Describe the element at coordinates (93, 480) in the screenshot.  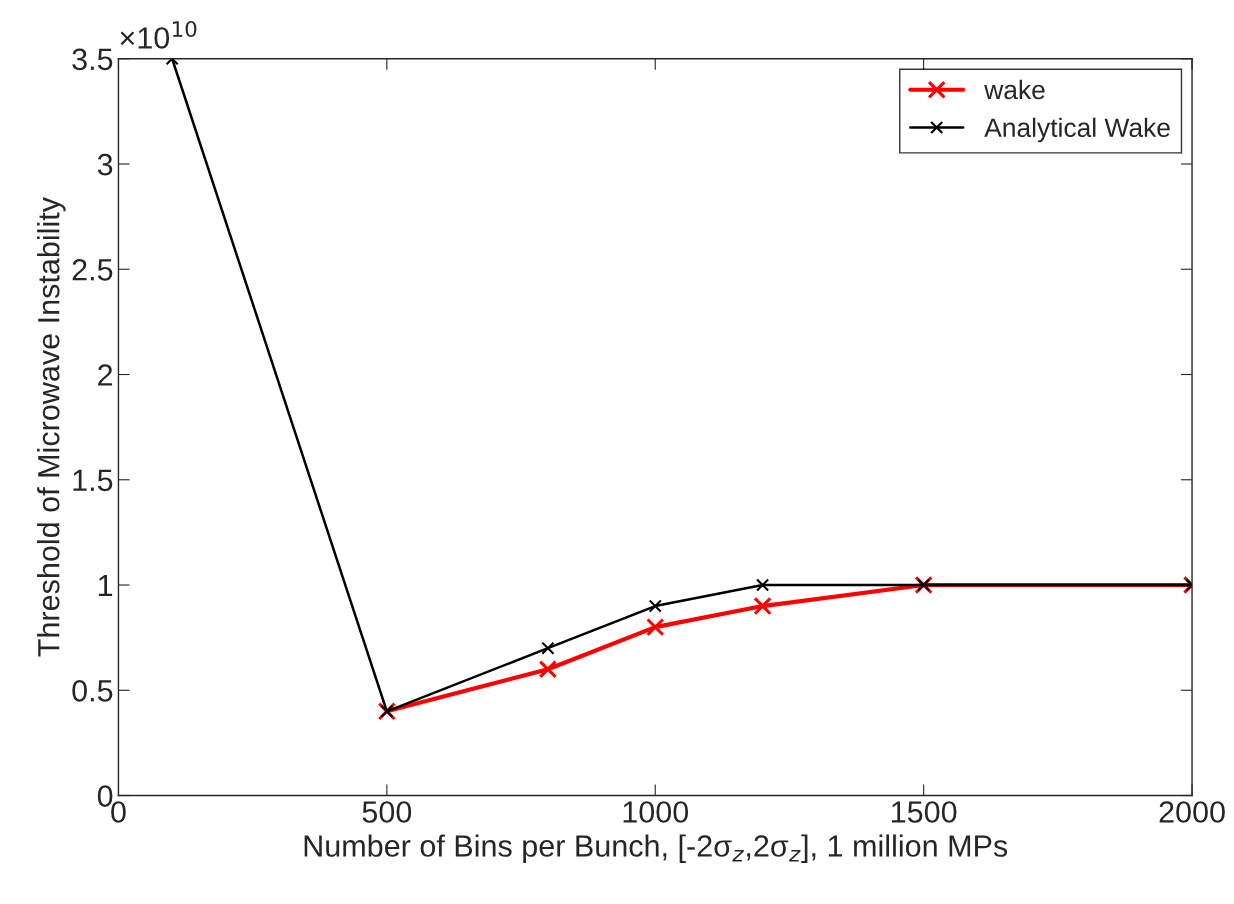
I see `y-tick-label: 1.5` at that location.